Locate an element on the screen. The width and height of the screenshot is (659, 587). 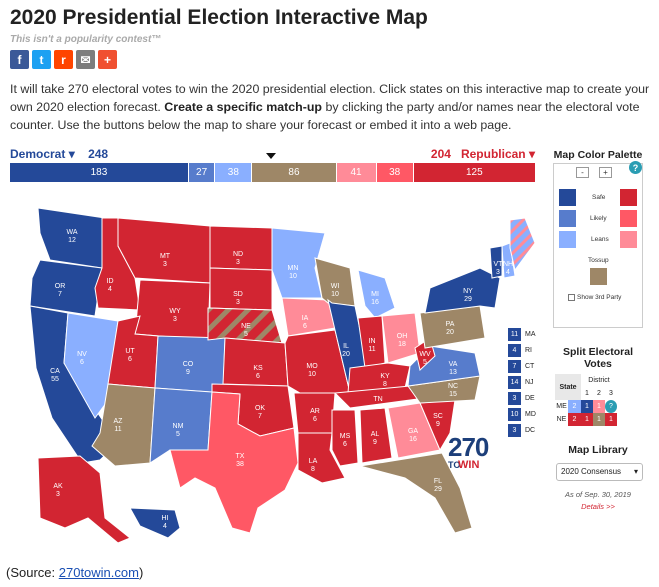
state-ev-label: 16 is located at coordinates (413, 439).